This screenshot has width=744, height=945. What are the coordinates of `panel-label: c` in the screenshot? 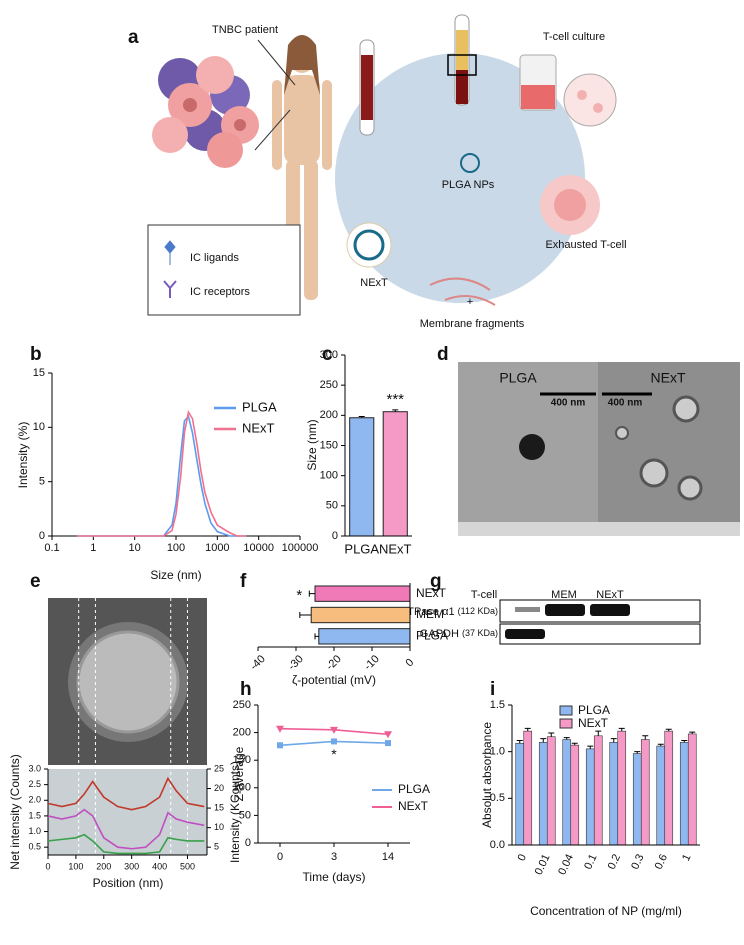 It's located at (327, 354).